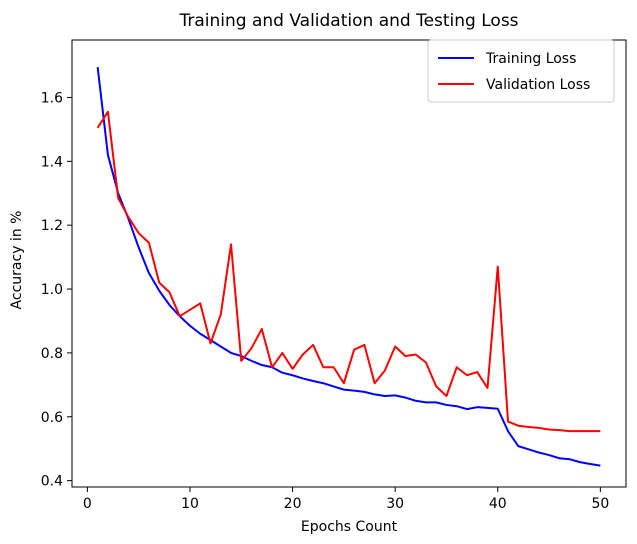 The height and width of the screenshot is (544, 637). I want to click on y-tick-label: 0.6, so click(52, 418).